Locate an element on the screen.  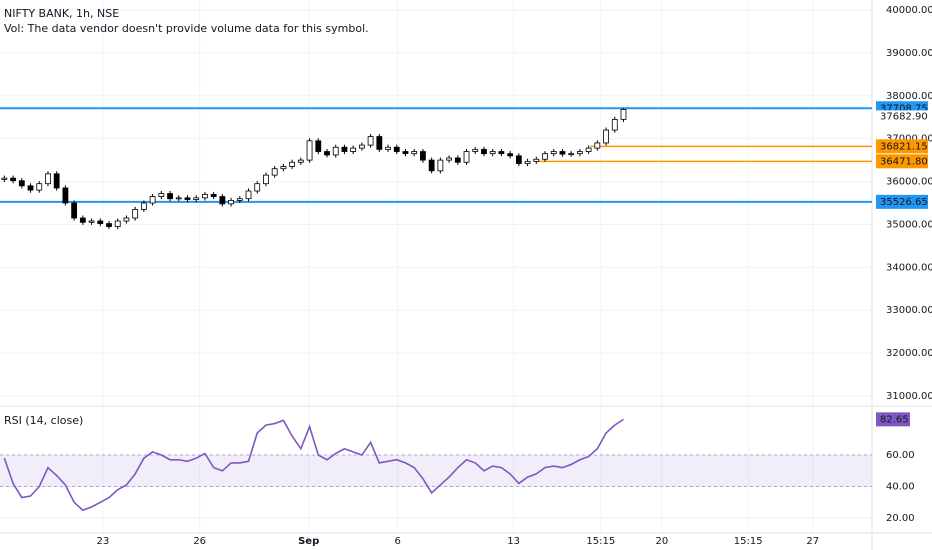
rsi-title: RSI (14, close) is located at coordinates (43, 420).